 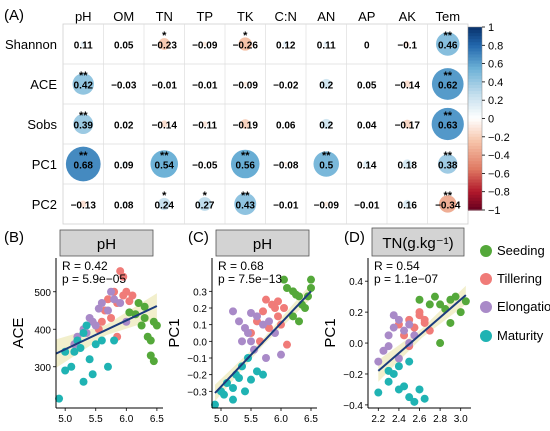 I want to click on correlation-value: −0.14, so click(x=408, y=86).